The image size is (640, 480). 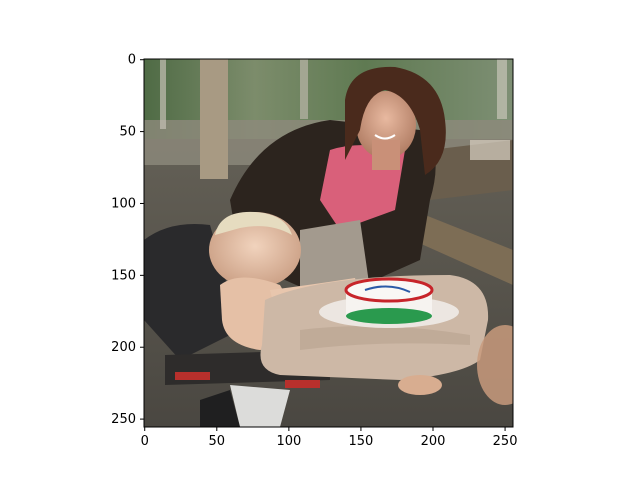 What do you see at coordinates (217, 441) in the screenshot?
I see `x-tick-label: 50` at bounding box center [217, 441].